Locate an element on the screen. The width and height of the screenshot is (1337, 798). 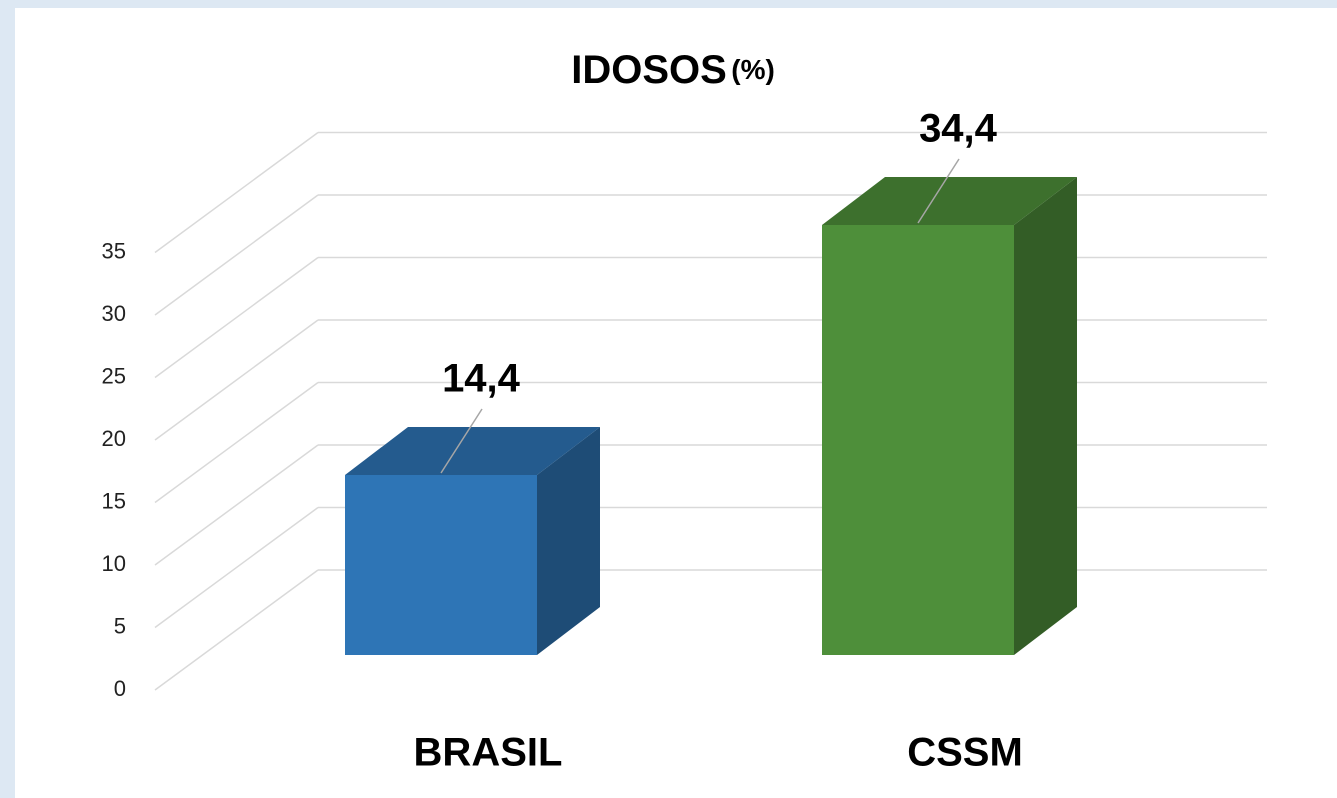
y-tick-label: 10 is located at coordinates (114, 563).